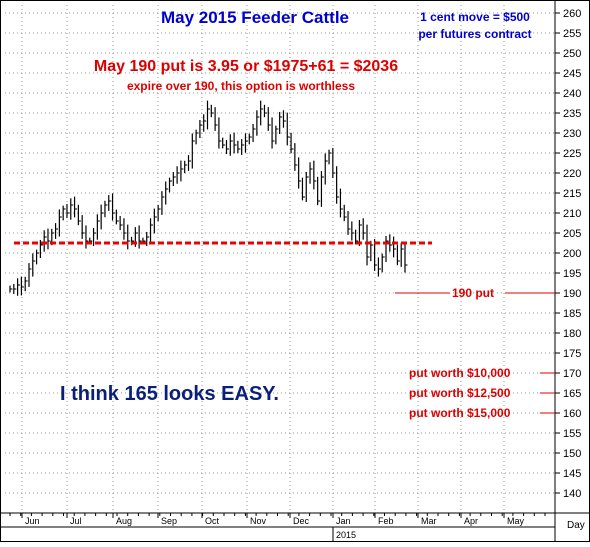 The width and height of the screenshot is (590, 547). What do you see at coordinates (572, 54) in the screenshot?
I see `y-tick-label: 250` at bounding box center [572, 54].